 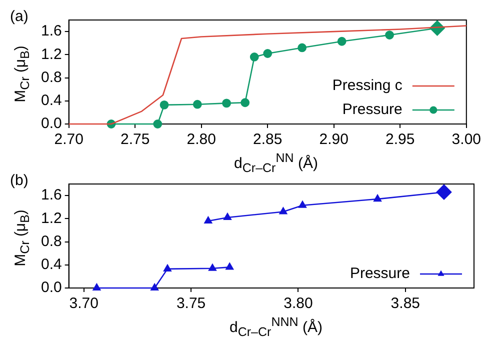 What do you see at coordinates (19, 180) in the screenshot?
I see `chart-title: (b)` at bounding box center [19, 180].